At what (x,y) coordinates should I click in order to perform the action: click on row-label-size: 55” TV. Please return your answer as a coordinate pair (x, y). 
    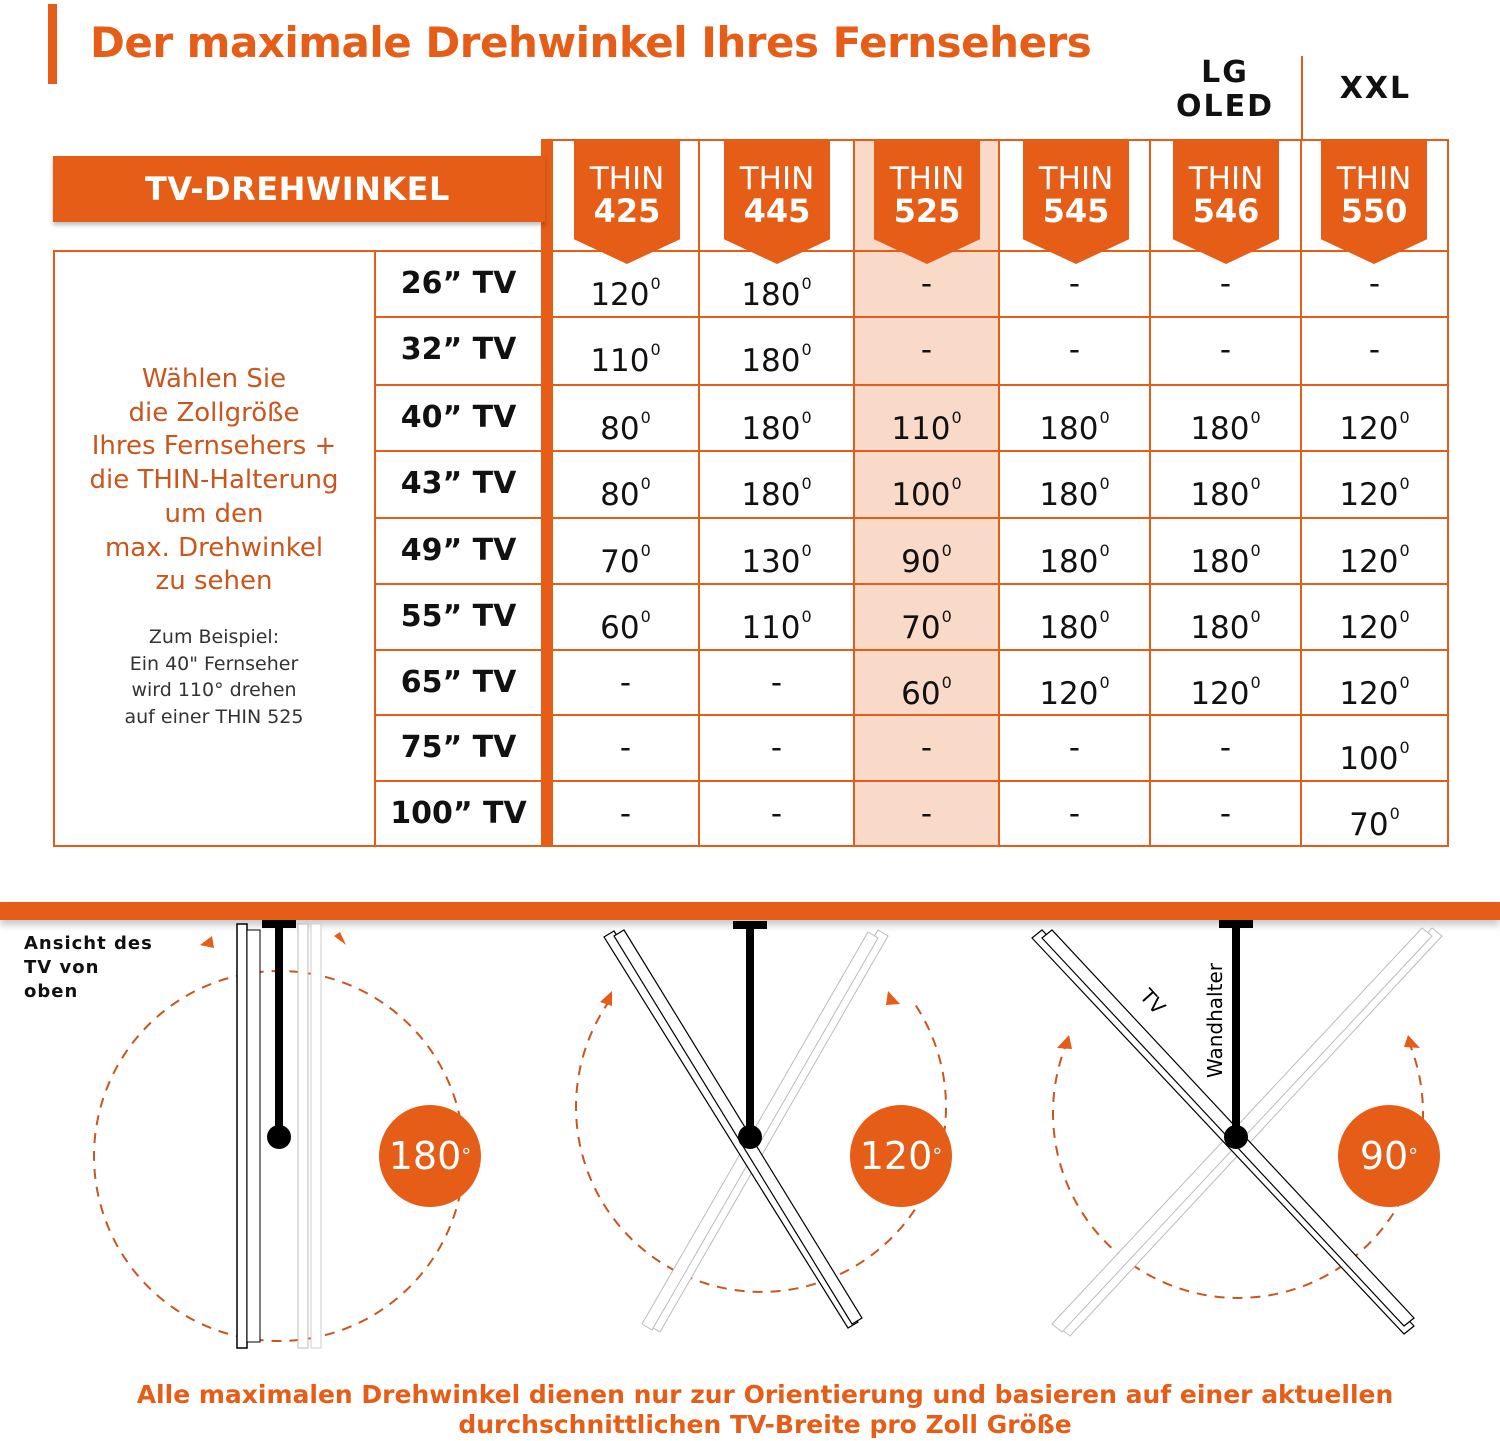
    Looking at the image, I should click on (458, 616).